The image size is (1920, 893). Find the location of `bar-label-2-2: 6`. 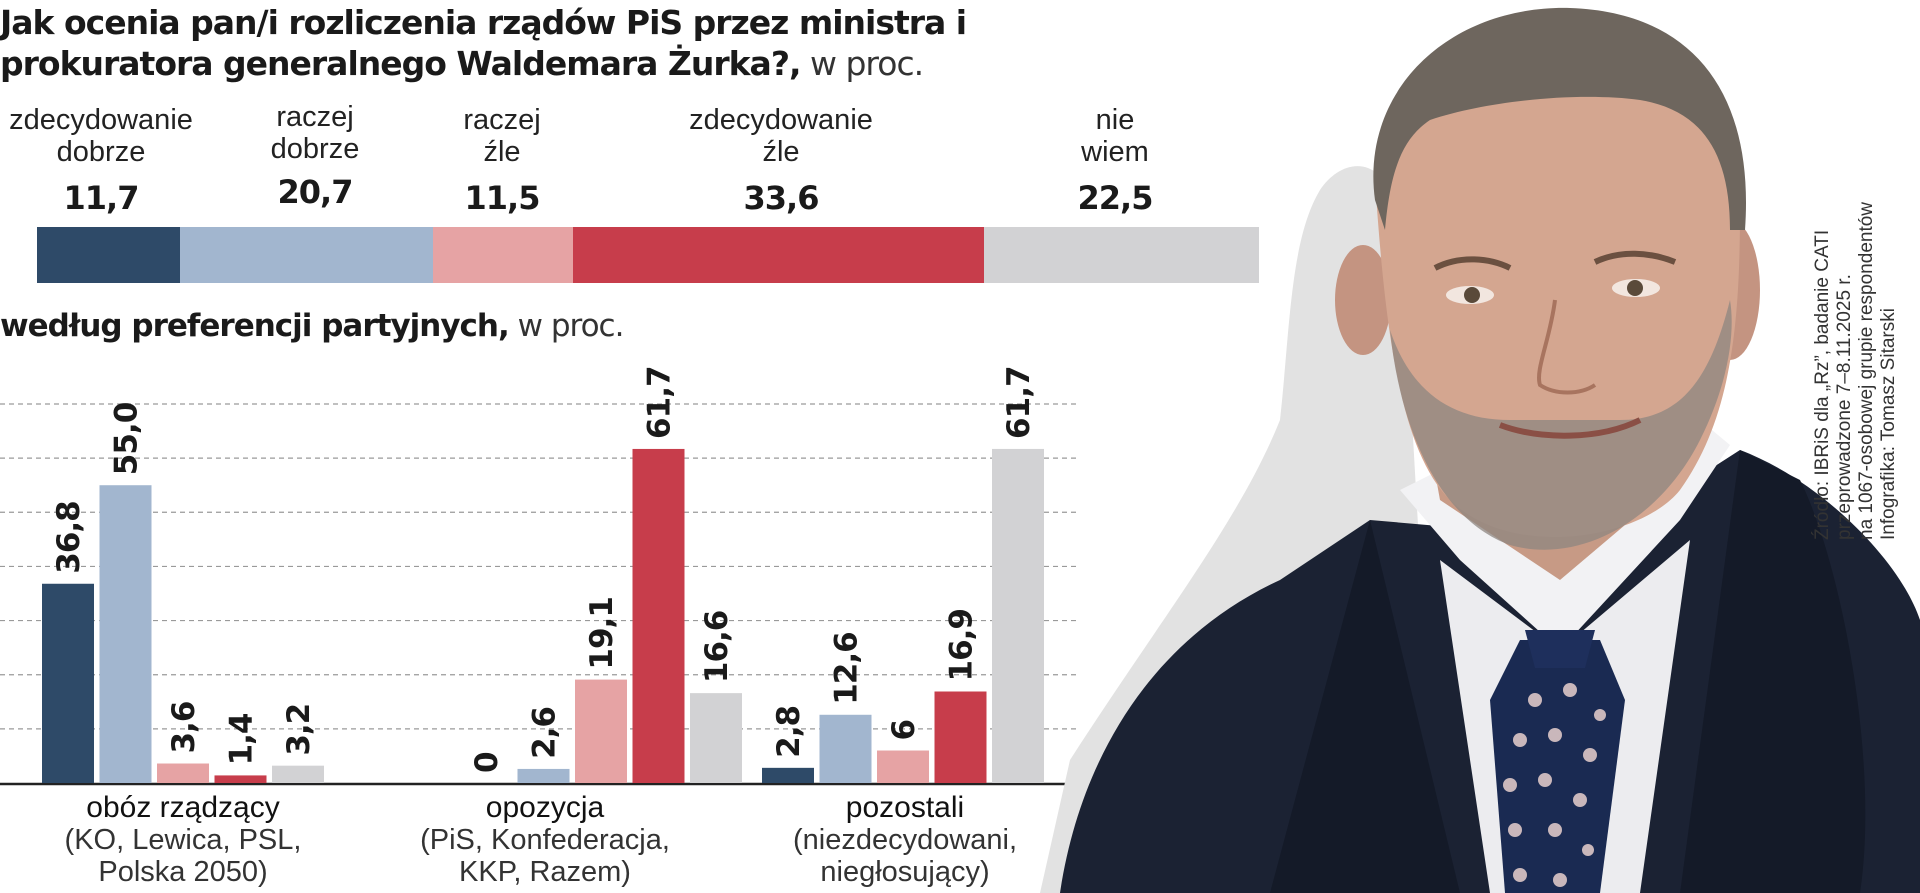

bar-label-2-2: 6 is located at coordinates (904, 730).